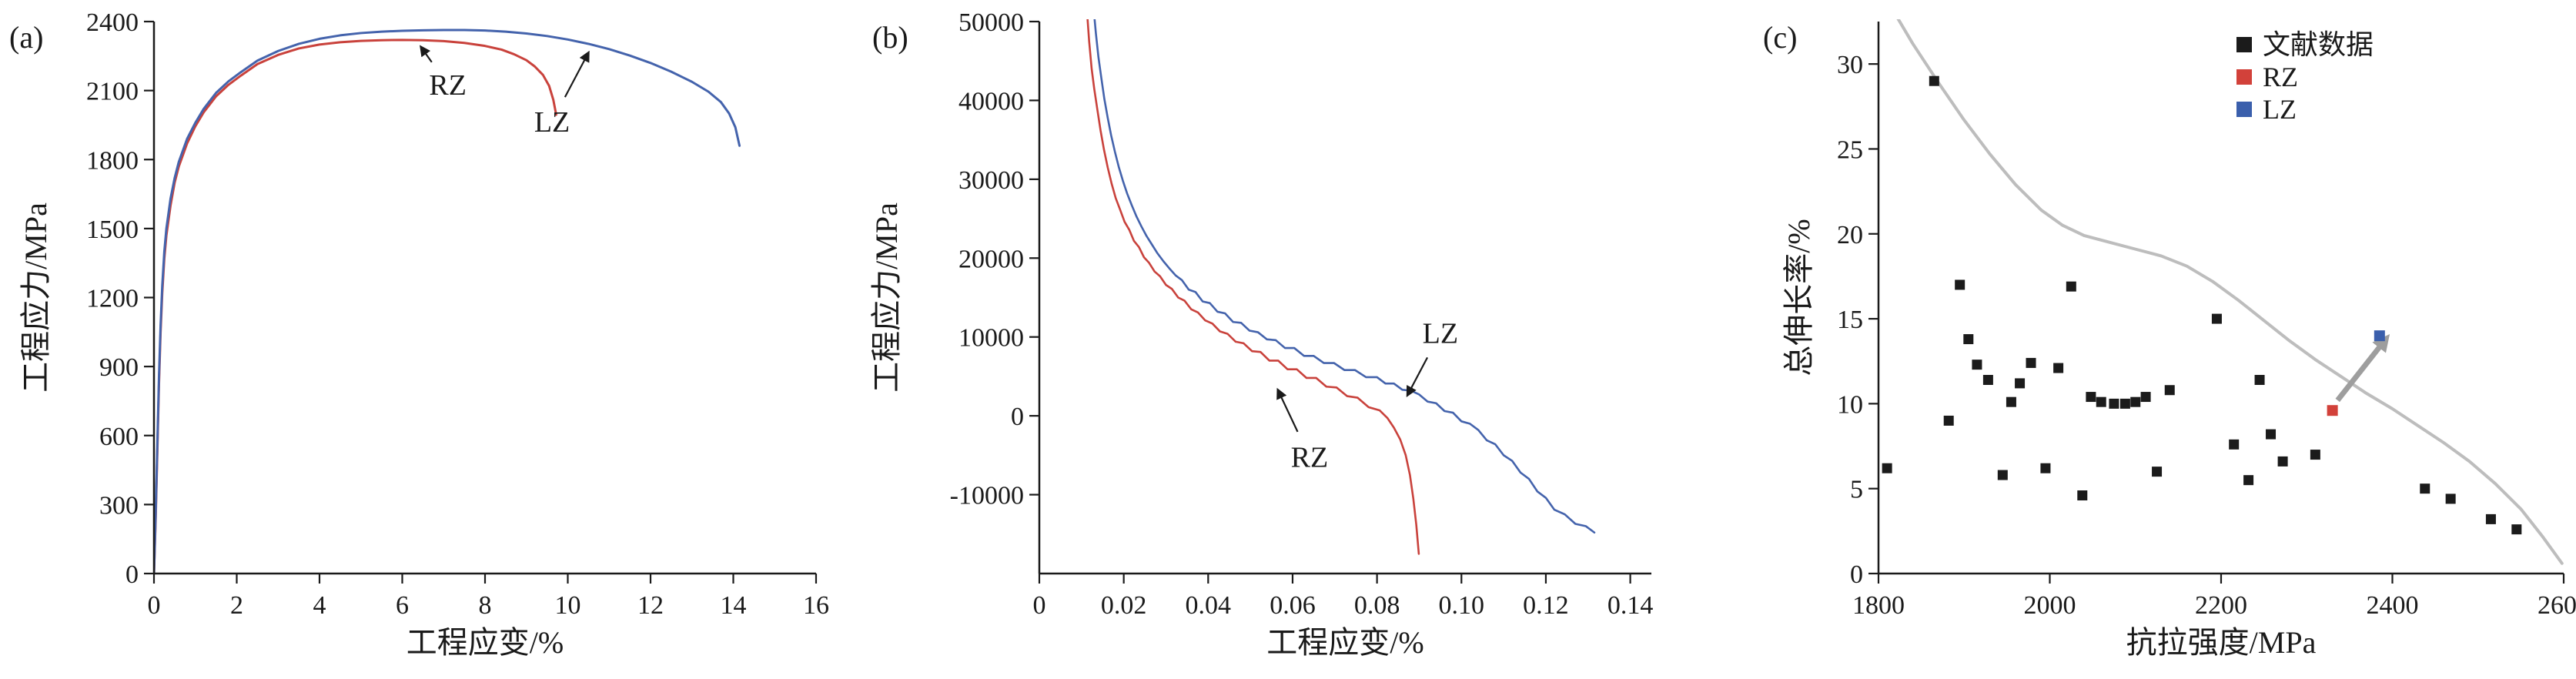 The height and width of the screenshot is (679, 2576). What do you see at coordinates (2221, 606) in the screenshot?
I see `x-tick-label: 2200` at bounding box center [2221, 606].